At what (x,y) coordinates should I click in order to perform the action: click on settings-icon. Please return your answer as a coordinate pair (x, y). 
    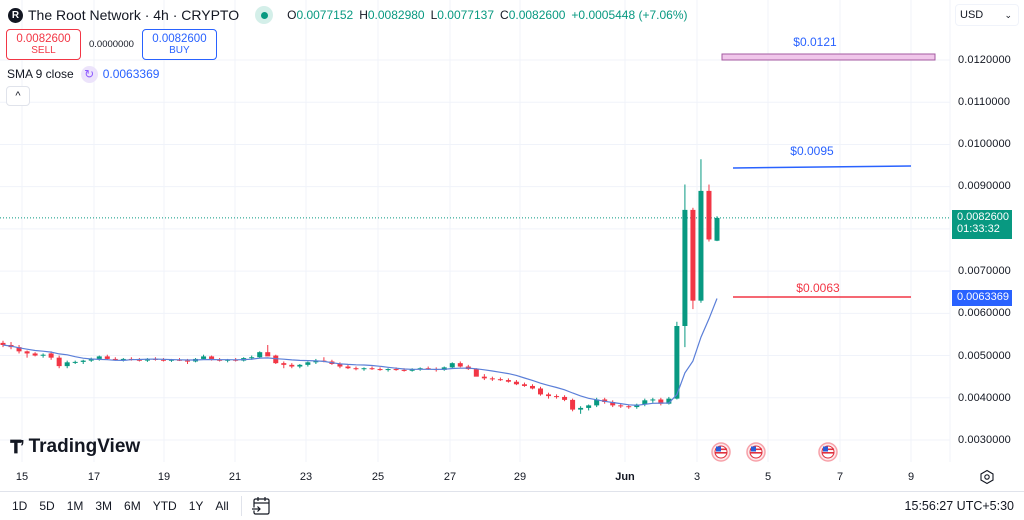
    Looking at the image, I should click on (987, 477).